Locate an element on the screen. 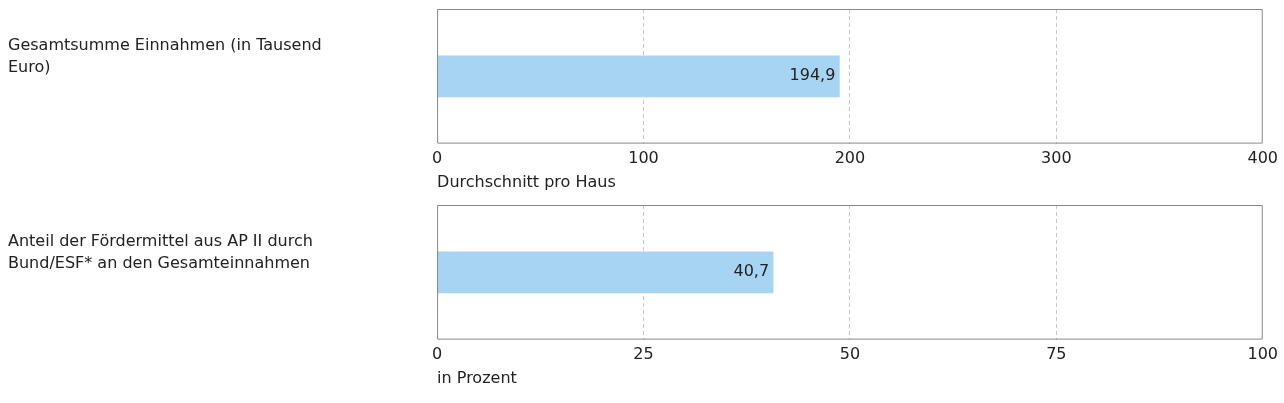 The height and width of the screenshot is (403, 1284). y-tick-label: Gesamtsumme Einnahmen (in Tausend Euro) is located at coordinates (165, 56).